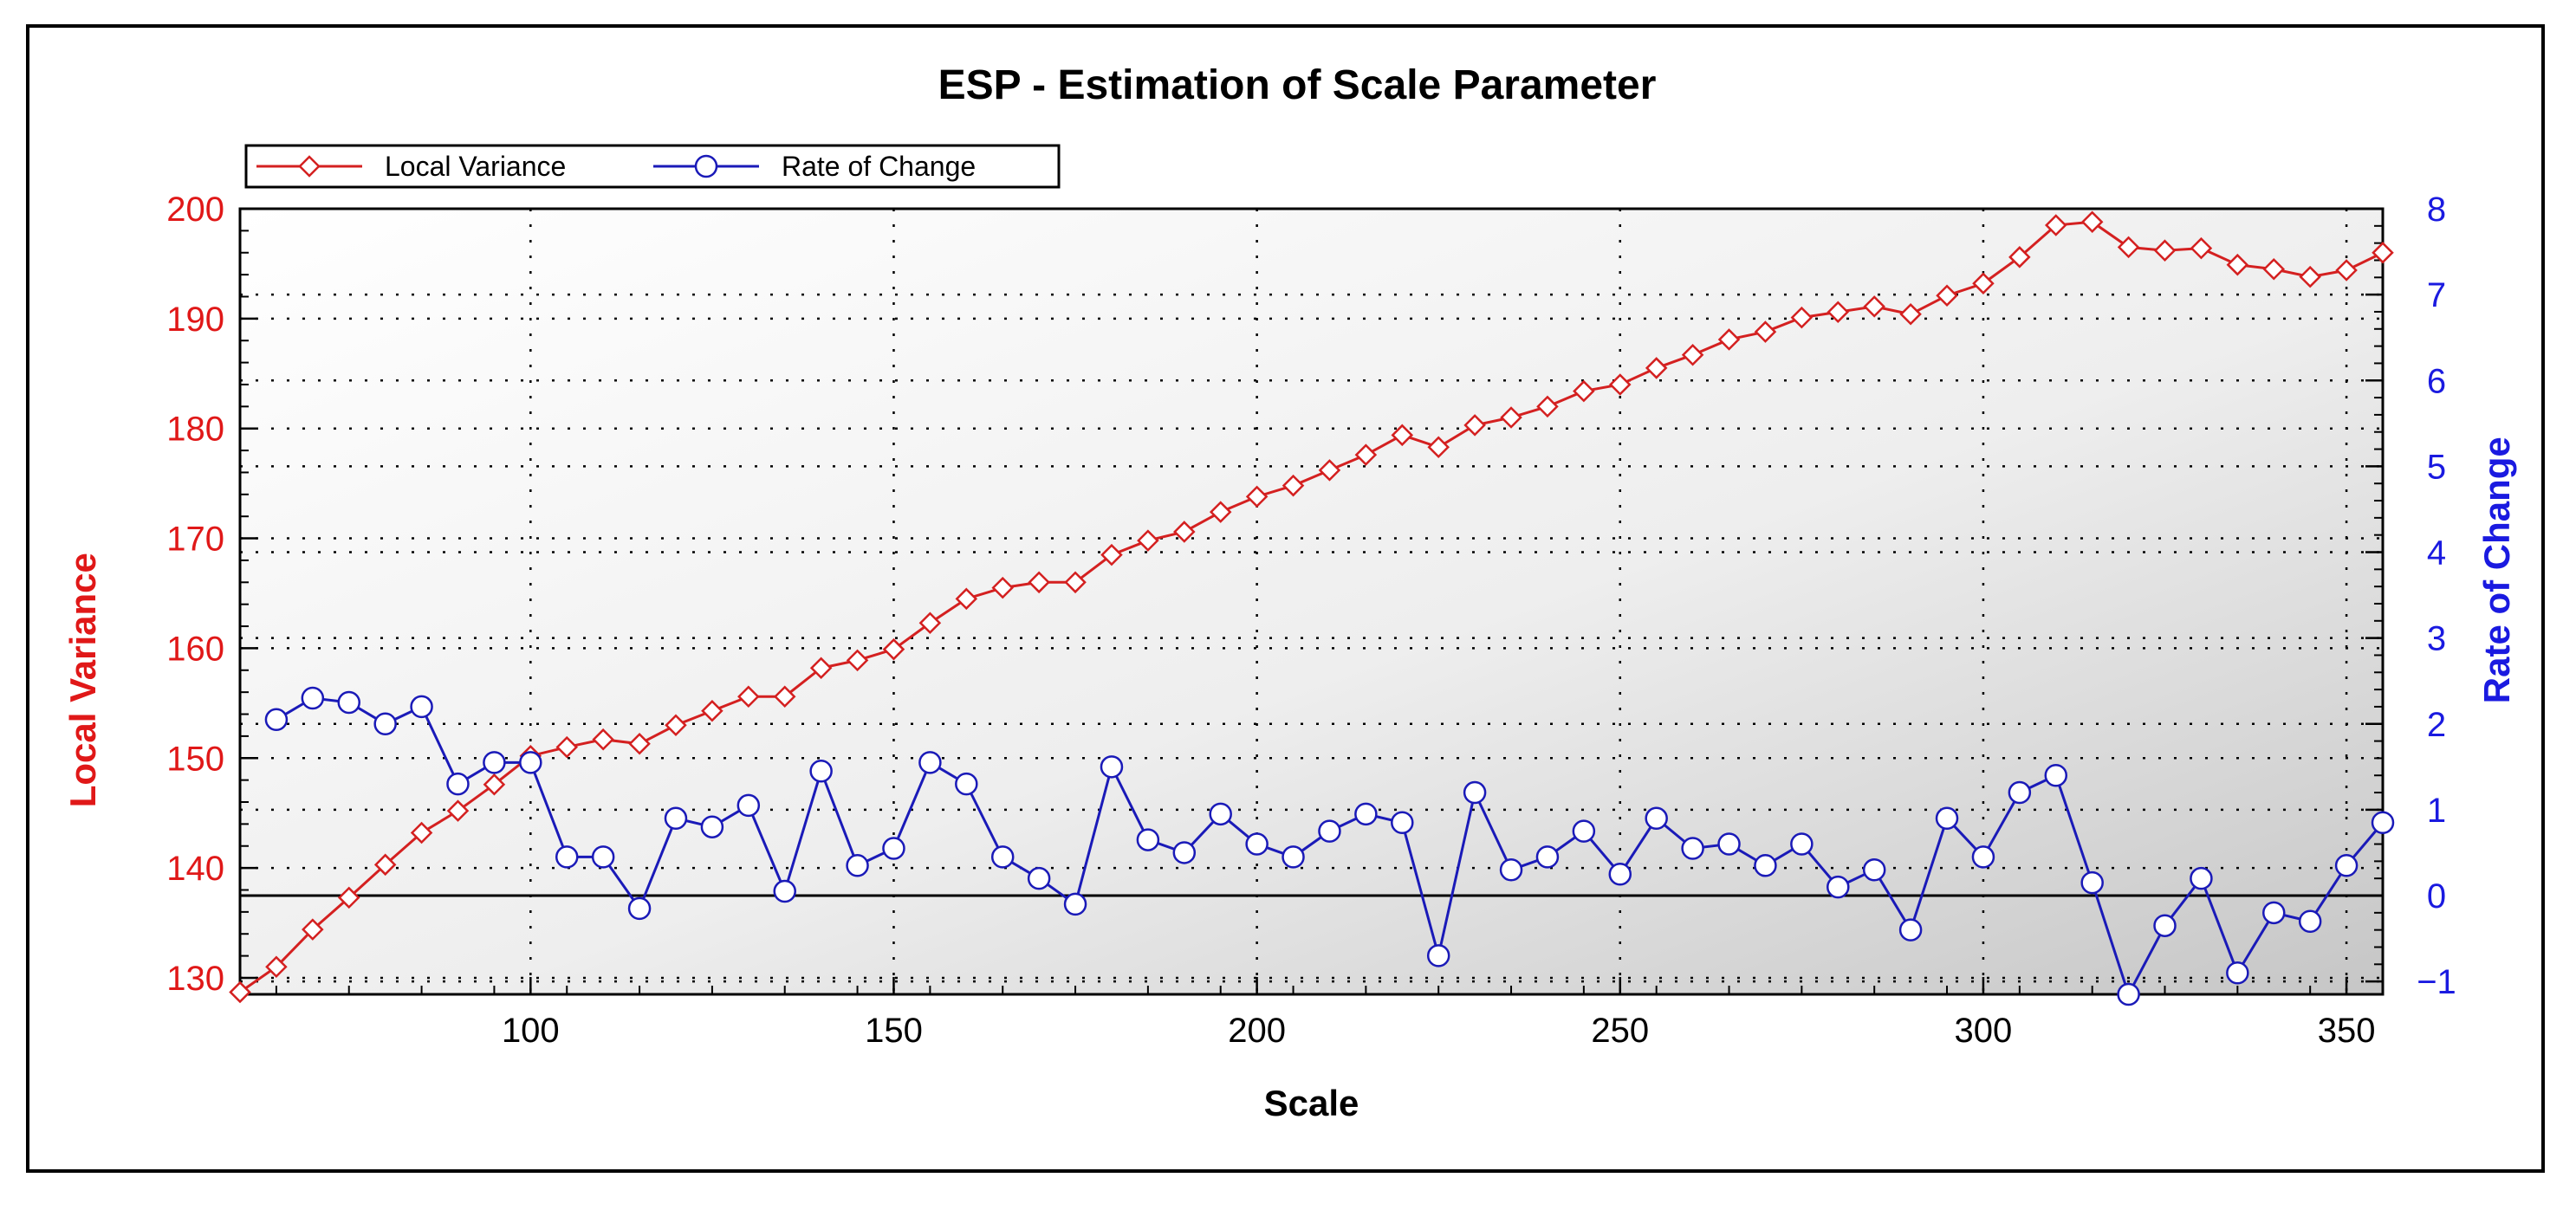 The height and width of the screenshot is (1210, 2576). I want to click on legend: Local Variance Rate of Change, so click(653, 166).